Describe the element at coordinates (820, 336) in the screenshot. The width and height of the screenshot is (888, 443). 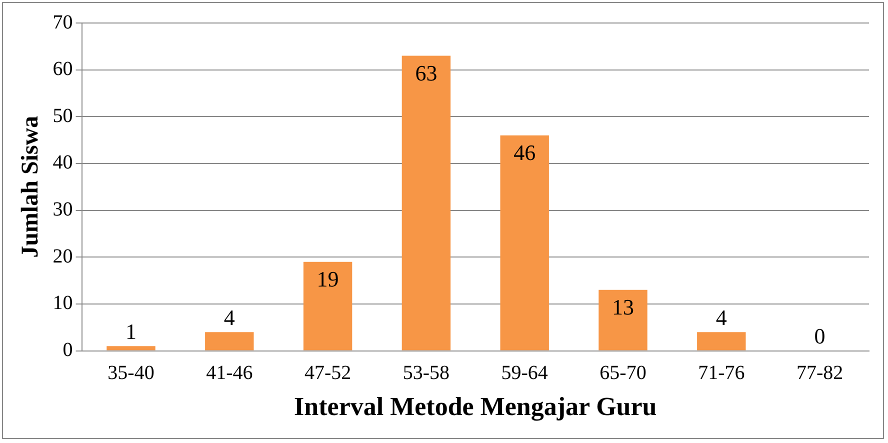
I see `data-label: 0` at that location.